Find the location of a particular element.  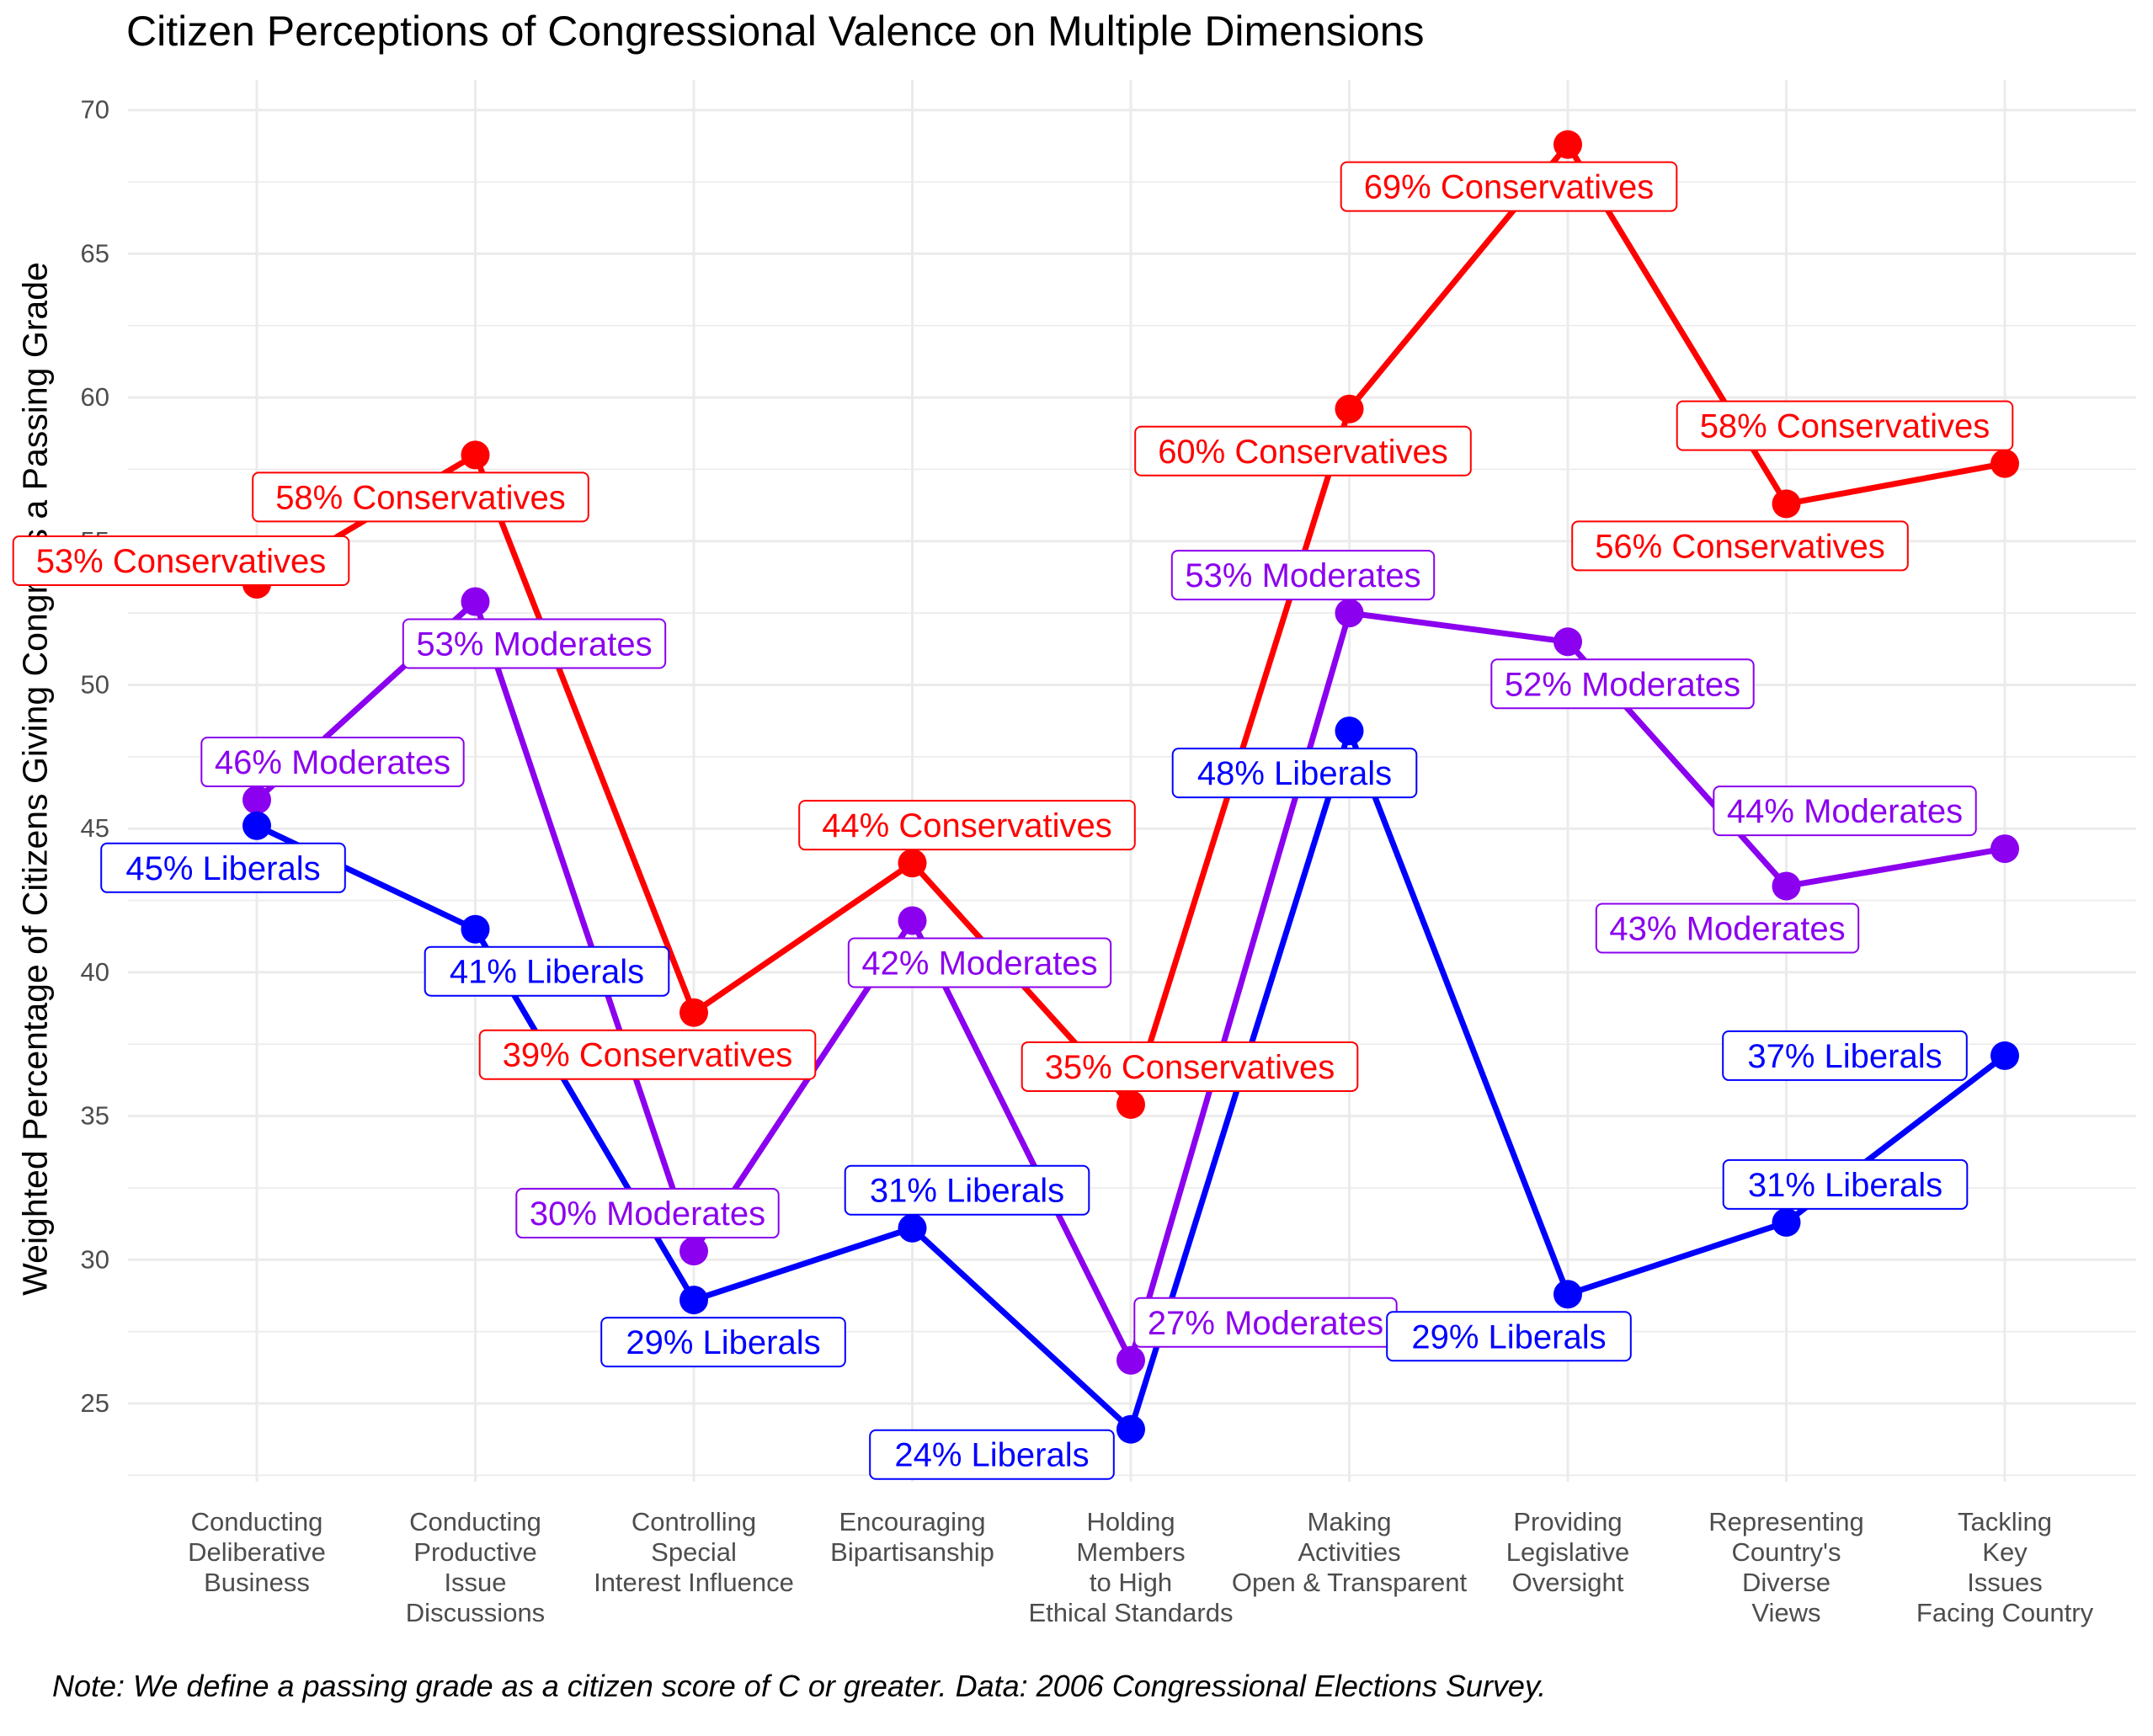

y-tick-label: 50 is located at coordinates (95, 685).